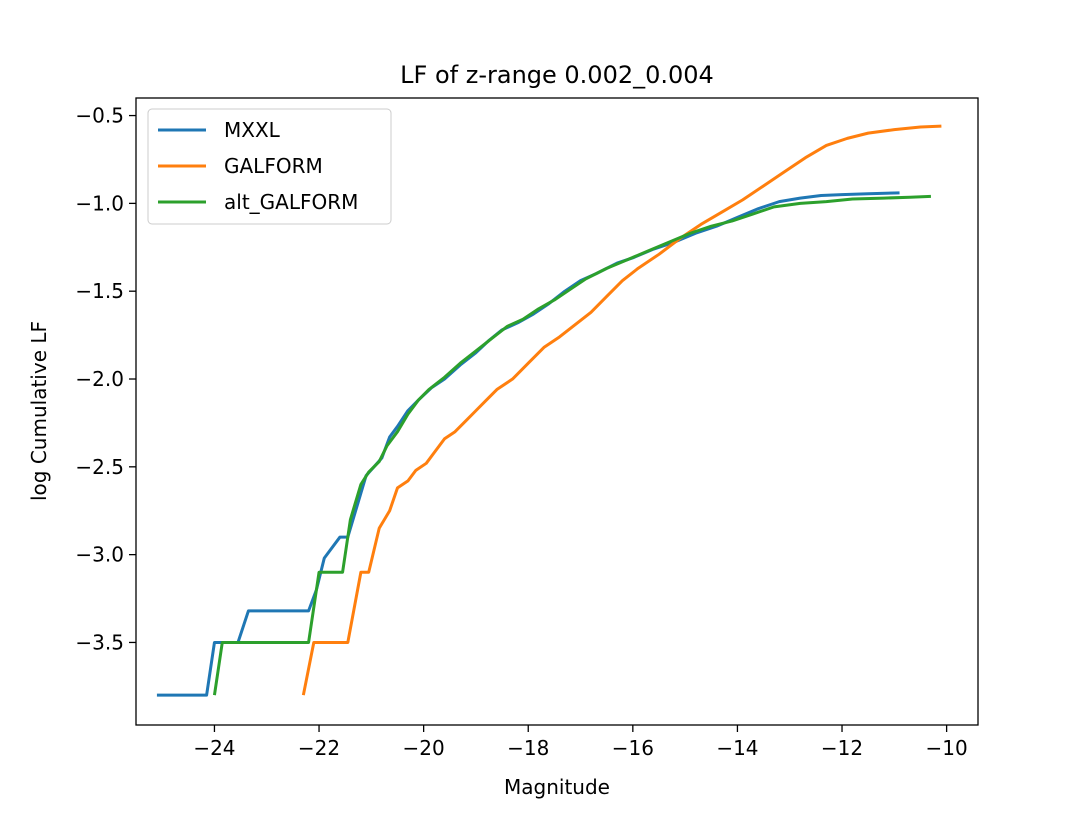 The image size is (1088, 816). I want to click on legend: MXXL GALFORM alt_GALFORM, so click(269, 166).